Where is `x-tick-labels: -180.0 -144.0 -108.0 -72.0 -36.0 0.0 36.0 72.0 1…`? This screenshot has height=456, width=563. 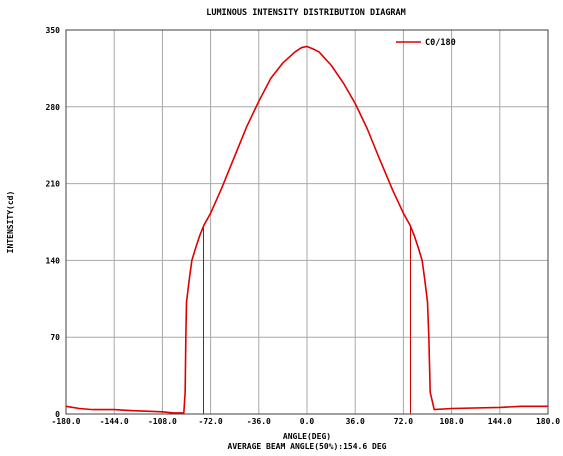
x-tick-labels: -180.0 -144.0 -108.0 -72.0 -36.0 0.0 36.0 72.0 1… is located at coordinates (306, 421).